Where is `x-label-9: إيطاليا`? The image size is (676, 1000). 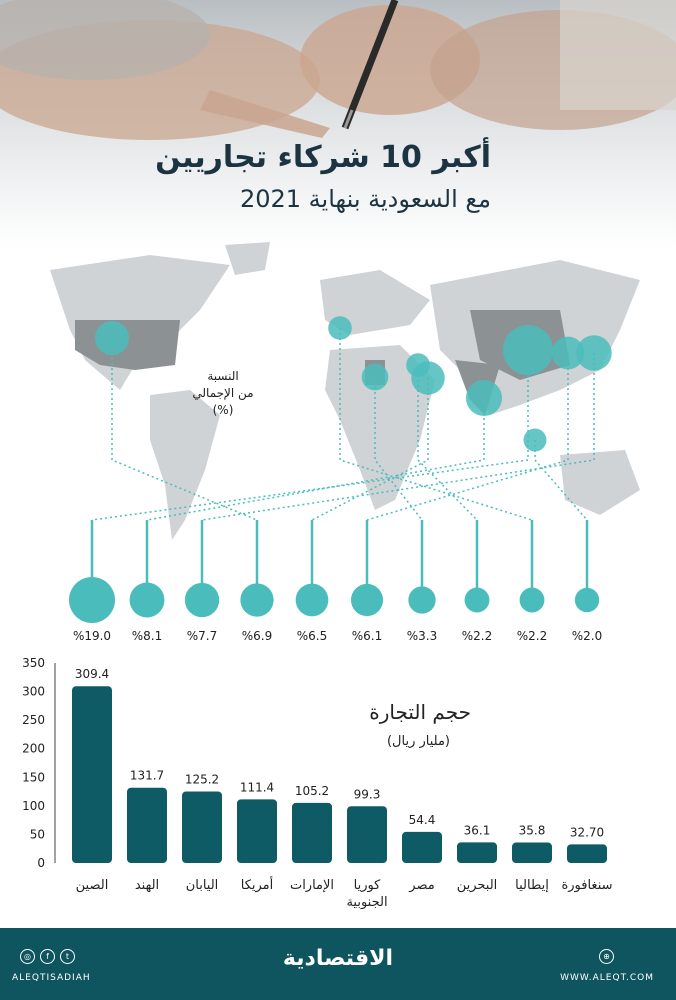
x-label-9: إيطاليا is located at coordinates (532, 885).